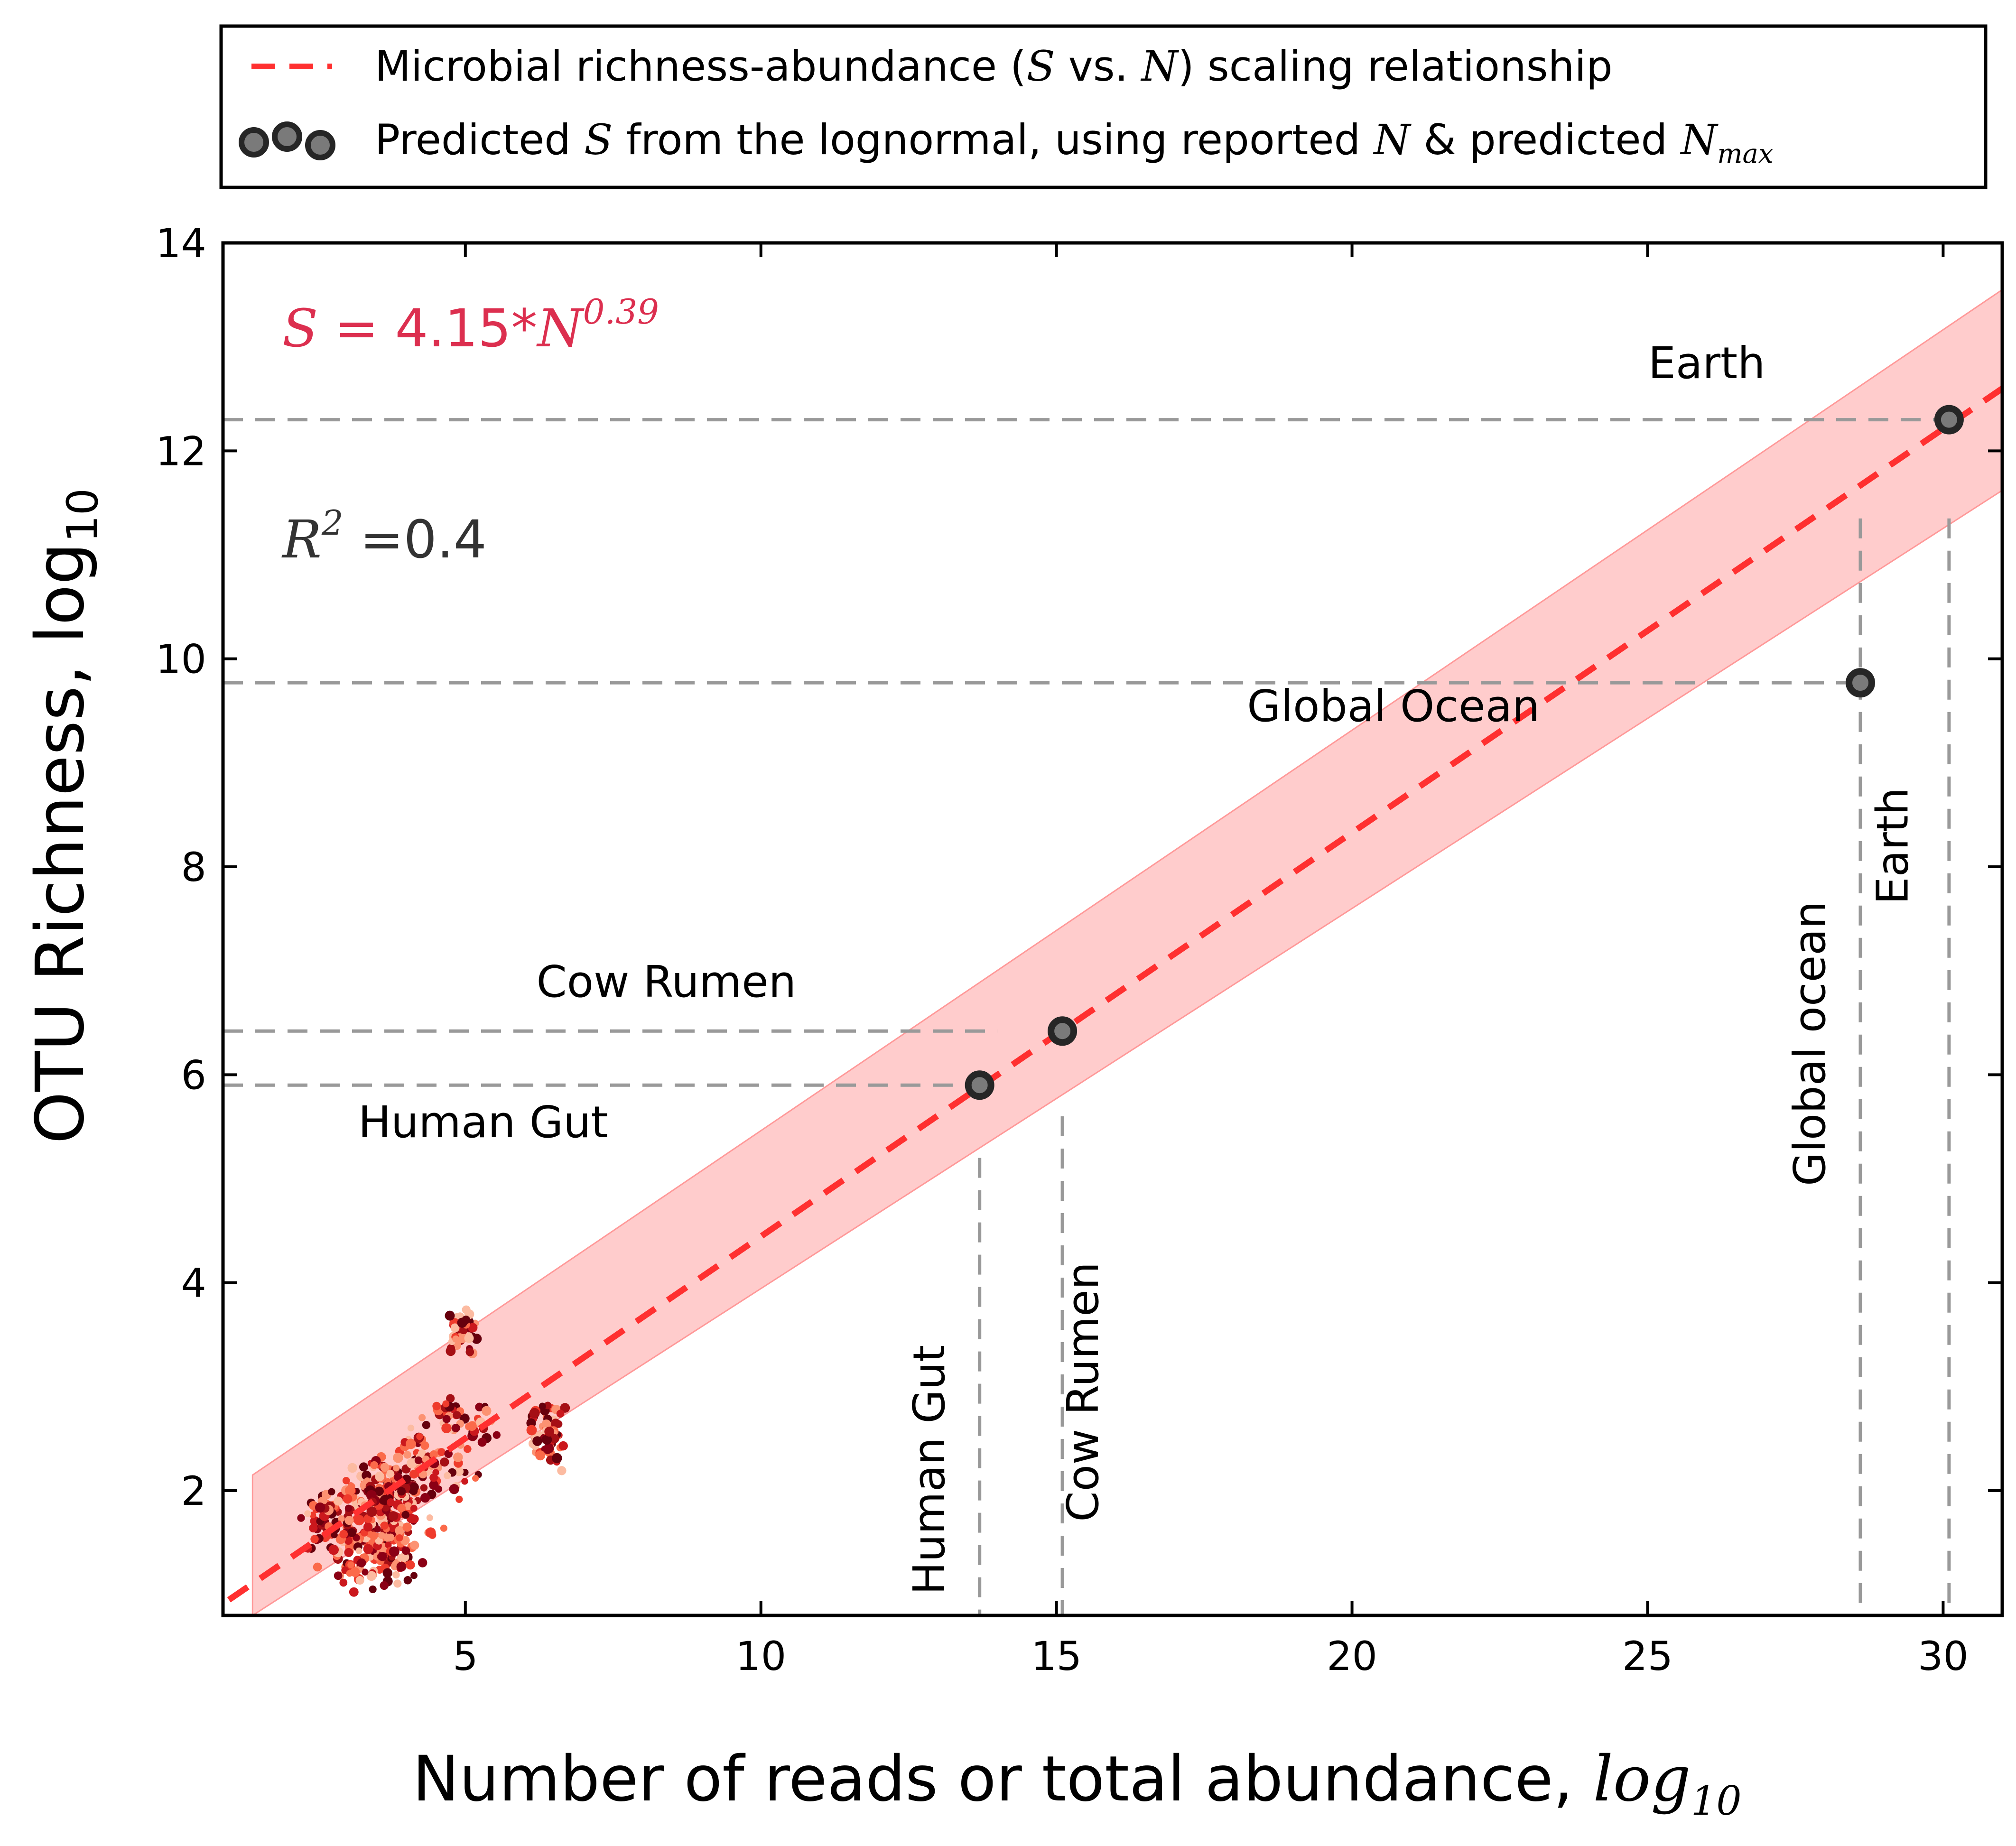  Describe the element at coordinates (993, 139) in the screenshot. I see `legend-label-2b: from the lognormal, using reported` at that location.